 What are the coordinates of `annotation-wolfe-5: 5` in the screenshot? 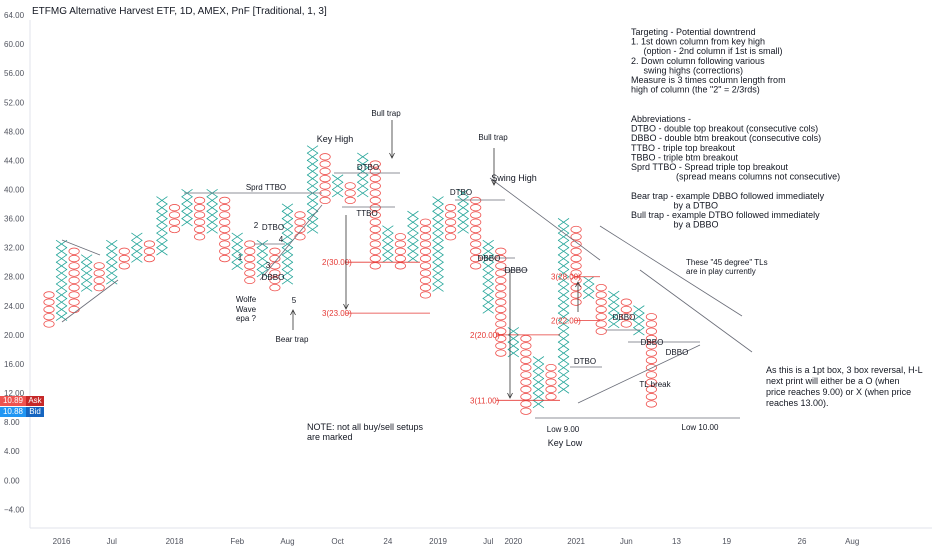 It's located at (294, 300).